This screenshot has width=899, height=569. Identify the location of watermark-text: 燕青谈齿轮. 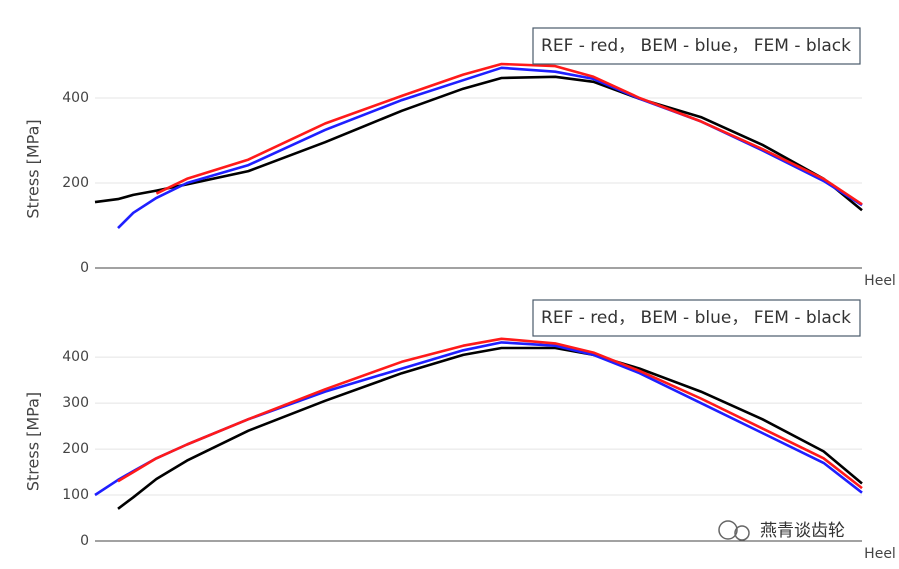
(802, 531).